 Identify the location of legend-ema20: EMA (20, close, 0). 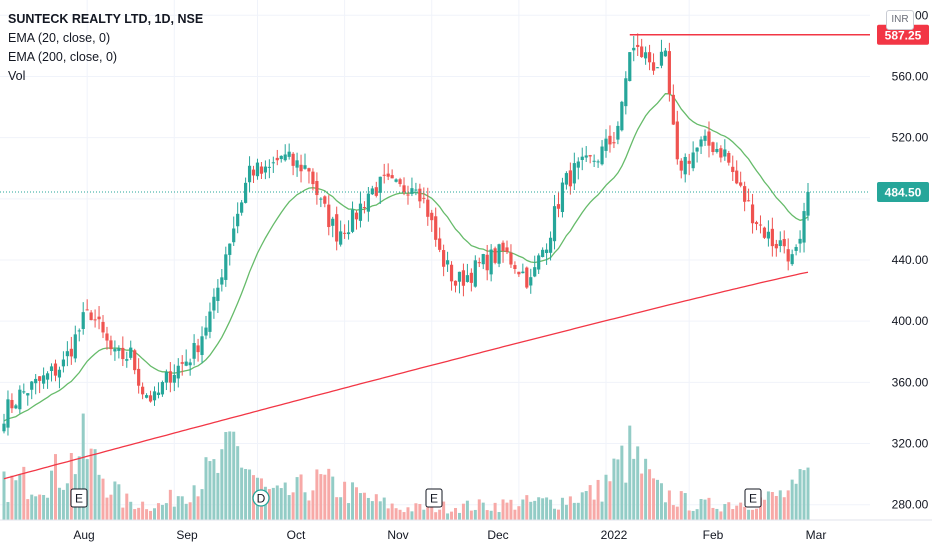
(59, 38).